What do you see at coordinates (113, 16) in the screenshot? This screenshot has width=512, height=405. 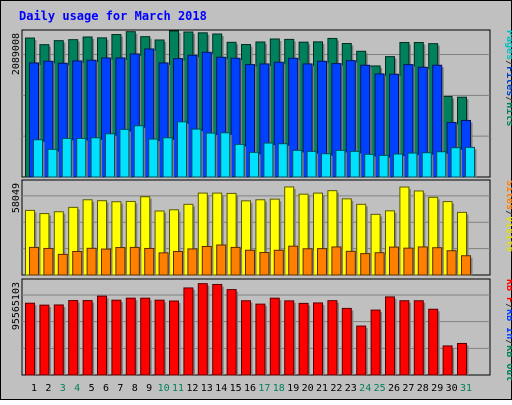 I see `chart-title: Daily usage for March 2018` at bounding box center [113, 16].